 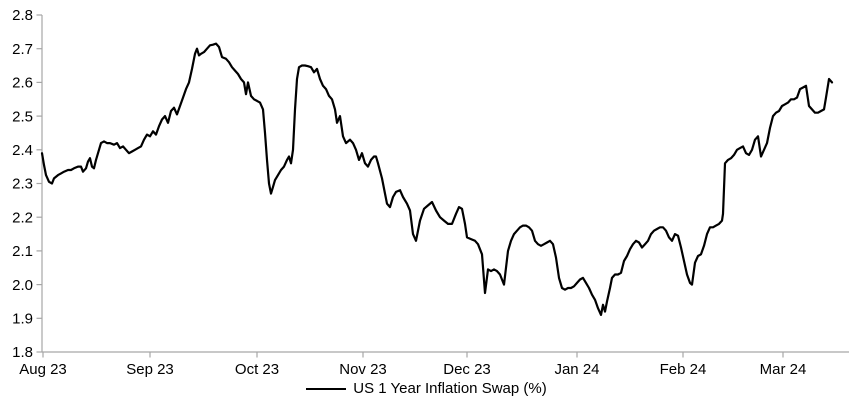 I want to click on y-tick-label: 2.0, so click(x=22, y=285).